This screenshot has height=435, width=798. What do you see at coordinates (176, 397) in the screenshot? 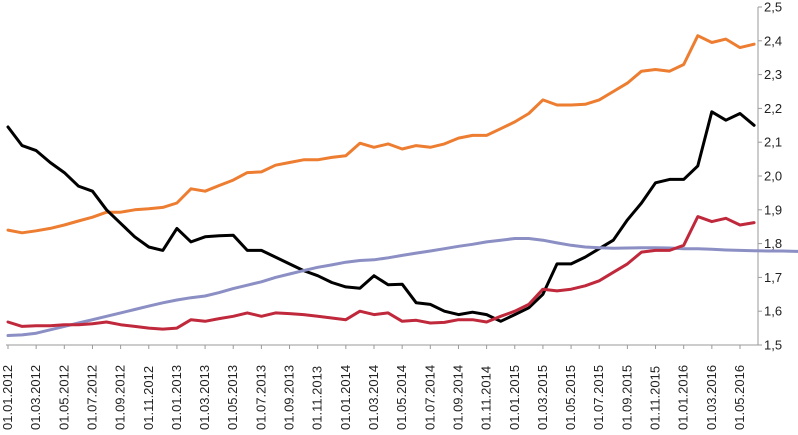
I see `x-tick-label: 01.01.2013` at bounding box center [176, 397].